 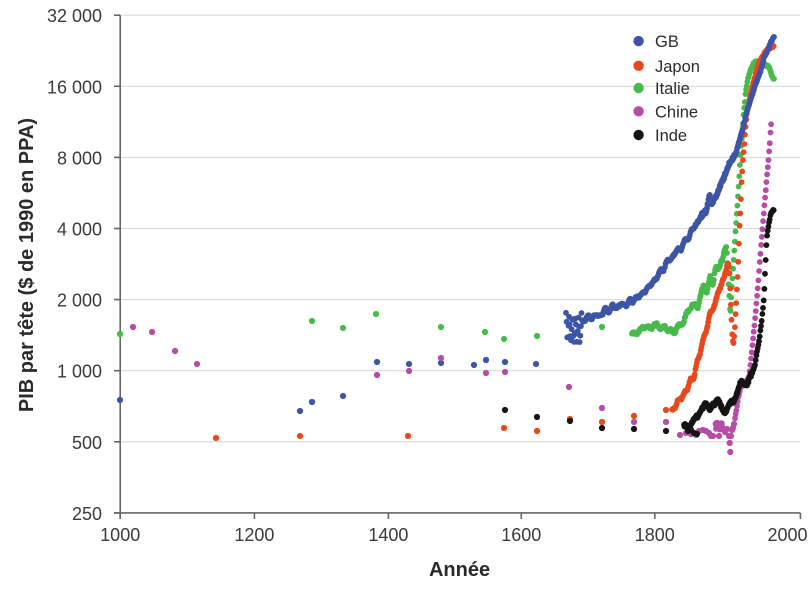 I want to click on svg-text: Japon, so click(x=677, y=67).